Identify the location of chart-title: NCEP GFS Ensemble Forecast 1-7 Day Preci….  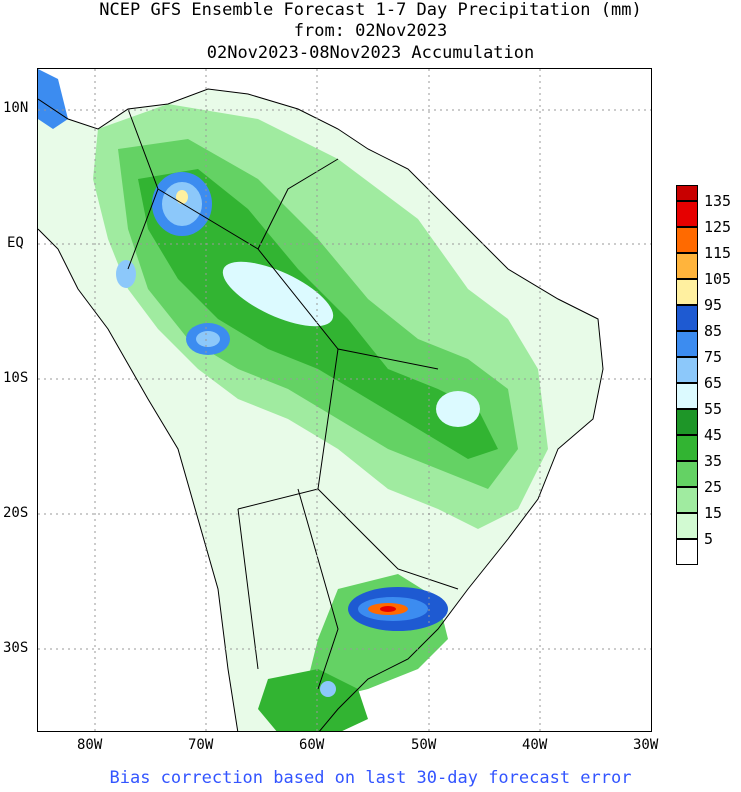
(370, 10).